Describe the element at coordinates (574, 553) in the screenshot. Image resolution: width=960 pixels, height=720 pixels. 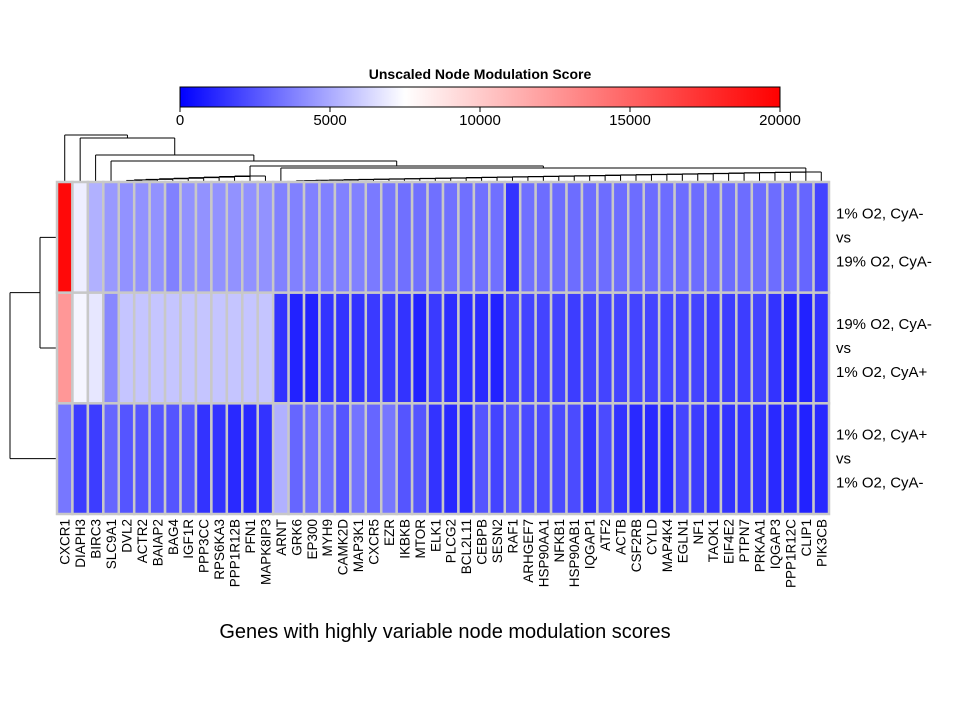
I see `column-label: HSP90AB1` at that location.